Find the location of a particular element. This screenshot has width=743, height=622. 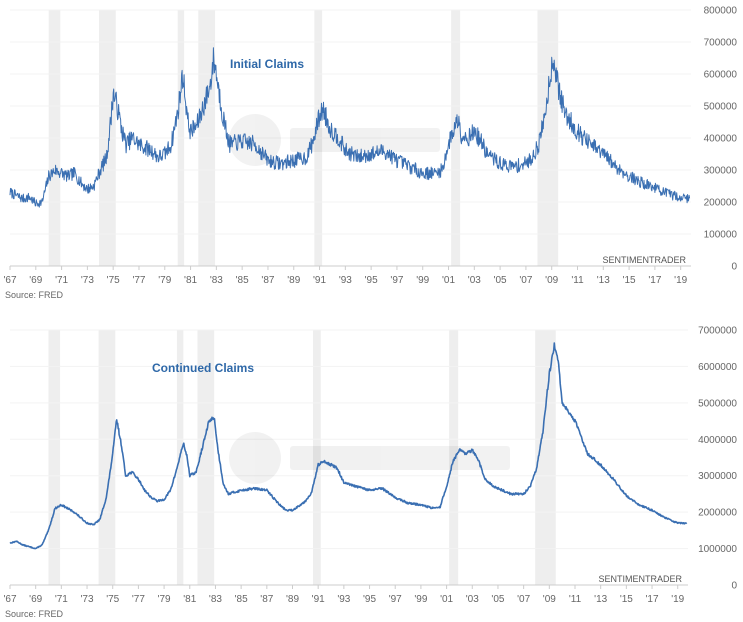

y-tick-label: 400000 is located at coordinates (721, 139).